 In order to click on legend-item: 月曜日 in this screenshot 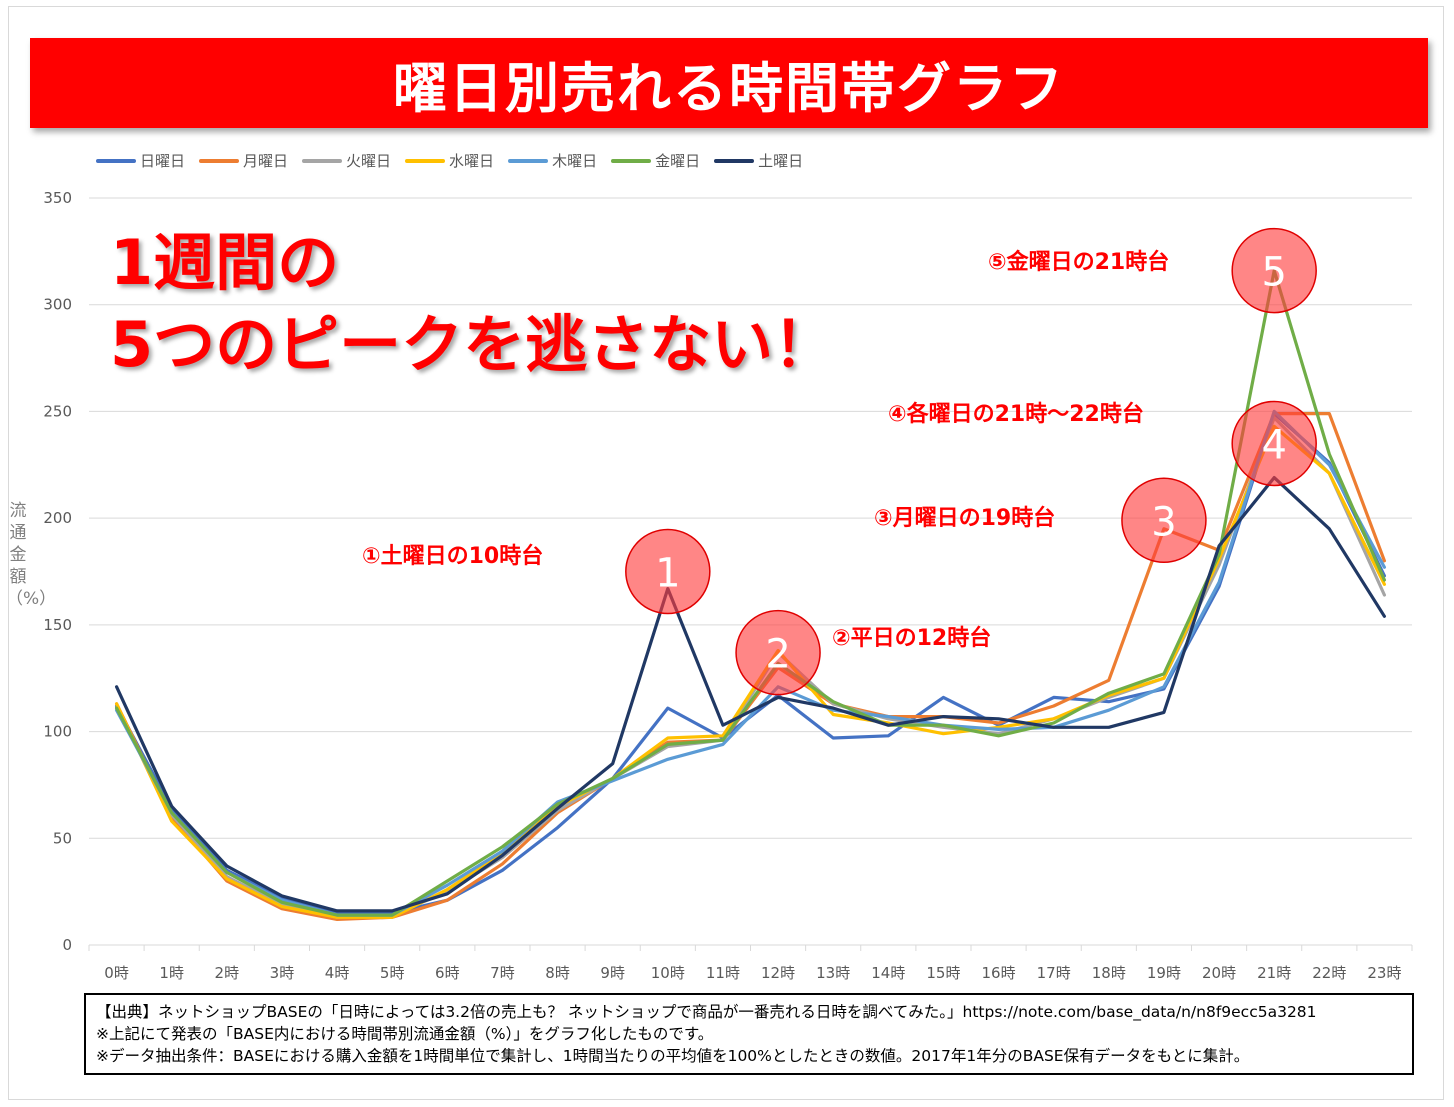, I will do `click(243, 160)`.